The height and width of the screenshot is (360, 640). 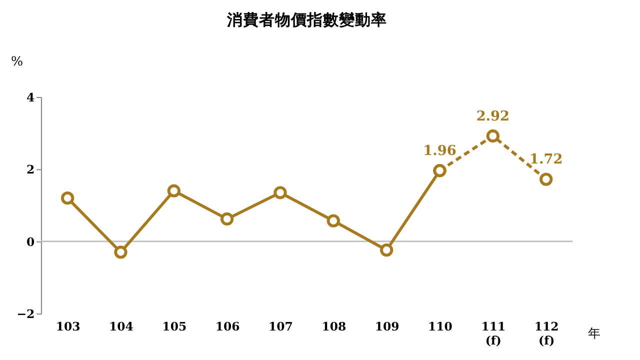 I want to click on x-tick-label: 104, so click(x=121, y=327).